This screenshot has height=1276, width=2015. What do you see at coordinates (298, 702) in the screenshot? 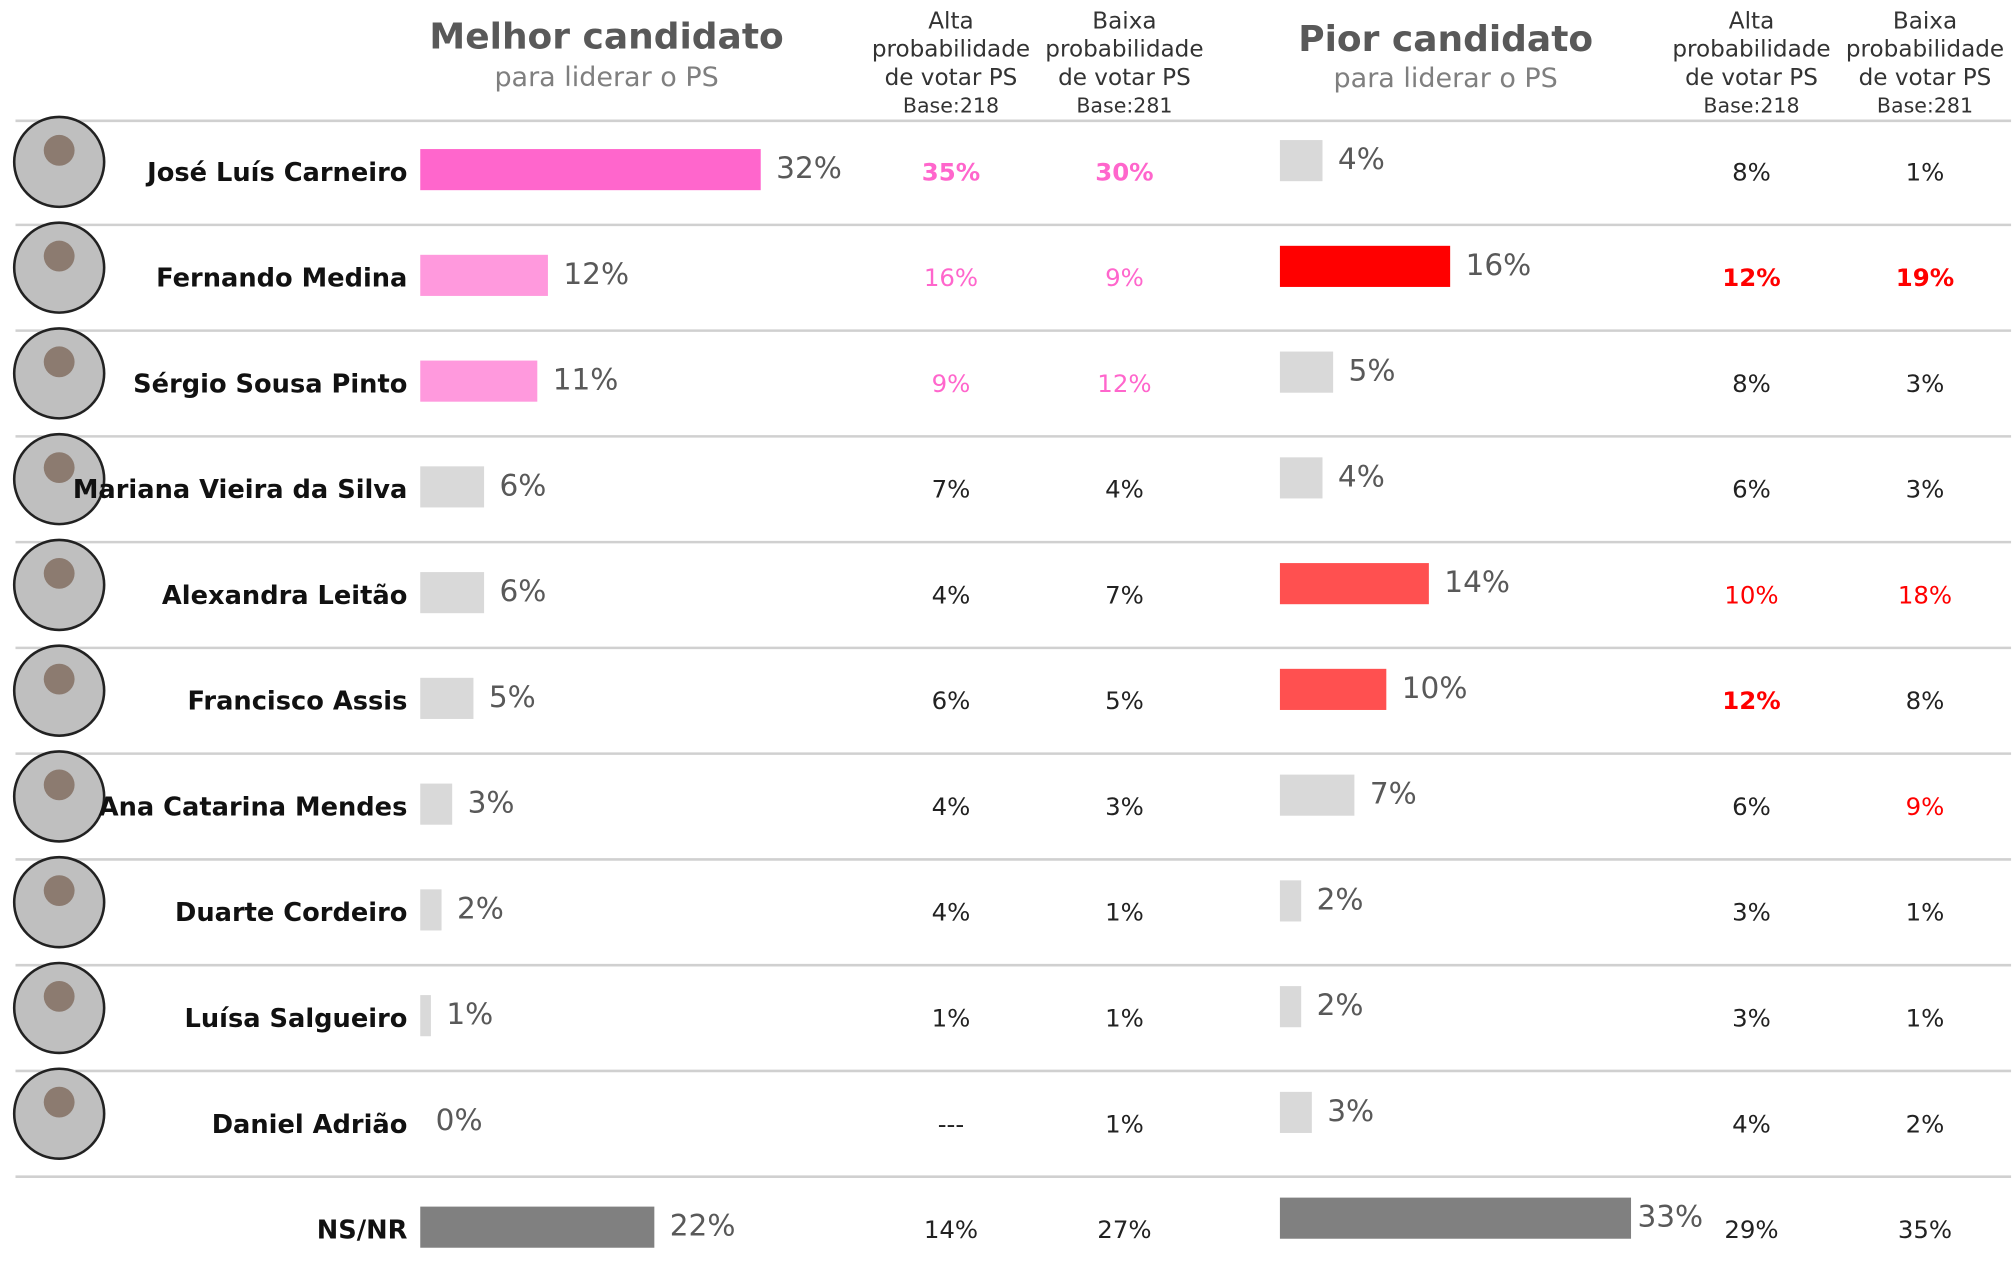
I see `candidate-name: Francisco Assis` at bounding box center [298, 702].